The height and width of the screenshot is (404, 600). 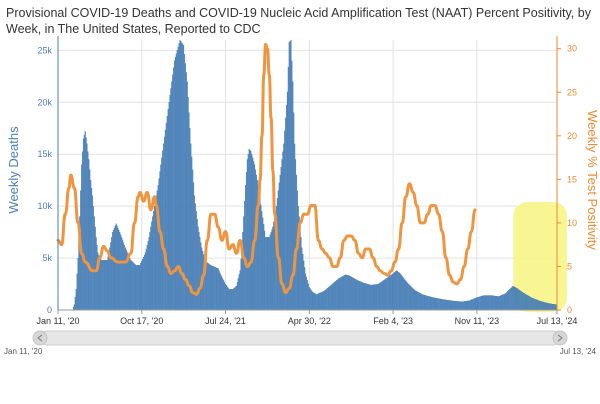 What do you see at coordinates (477, 321) in the screenshot?
I see `x-tick-label: Nov 11, '23` at bounding box center [477, 321].